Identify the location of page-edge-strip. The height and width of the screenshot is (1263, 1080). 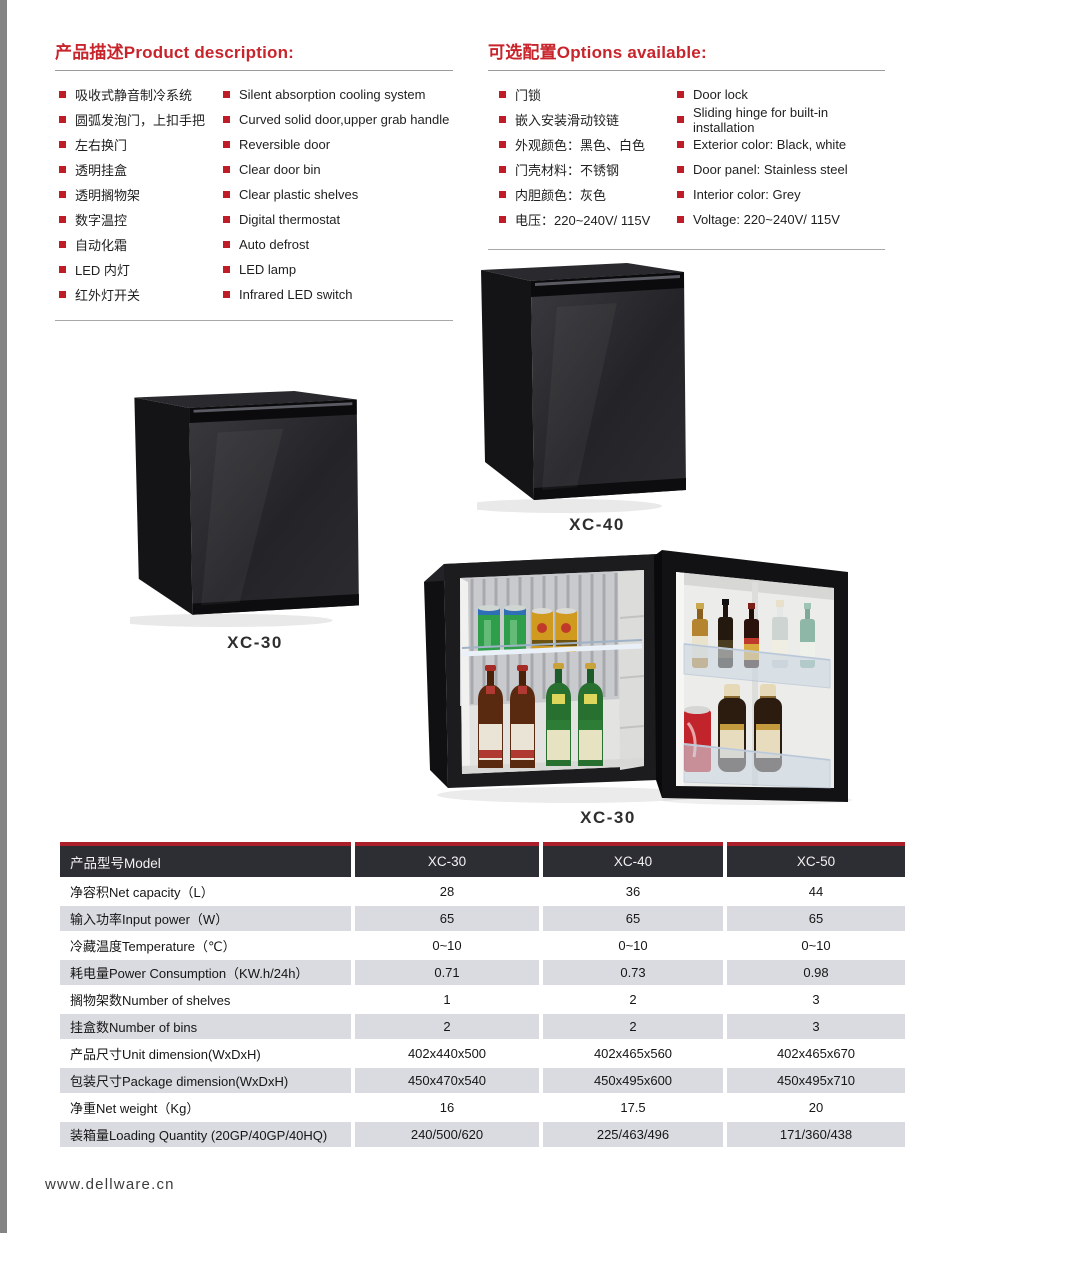
(3, 616).